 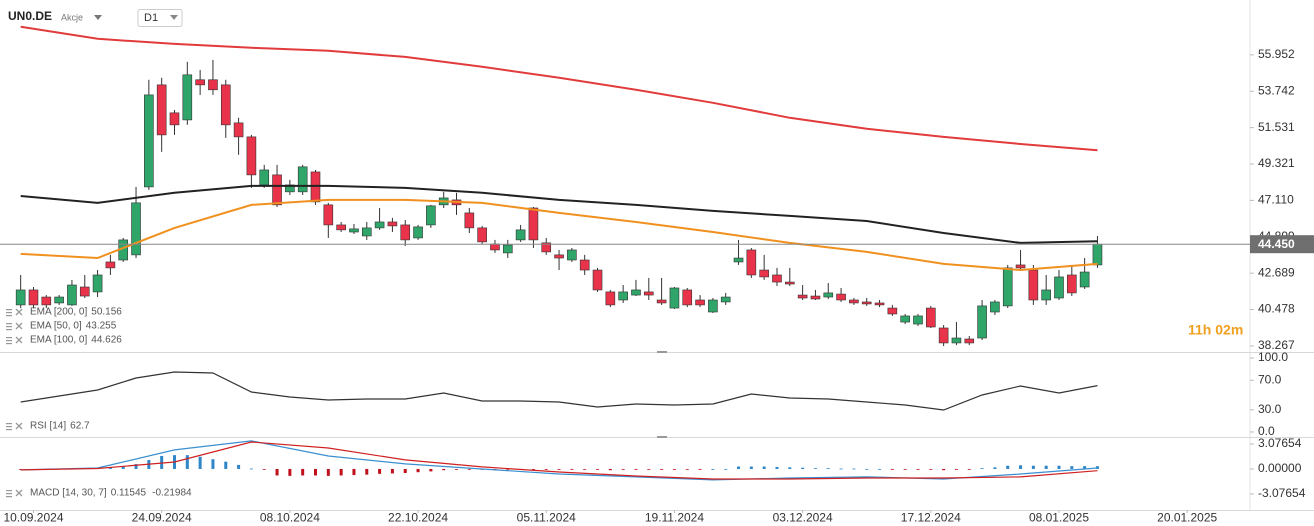 What do you see at coordinates (1276, 345) in the screenshot?
I see `y-tick-label: 38.267` at bounding box center [1276, 345].